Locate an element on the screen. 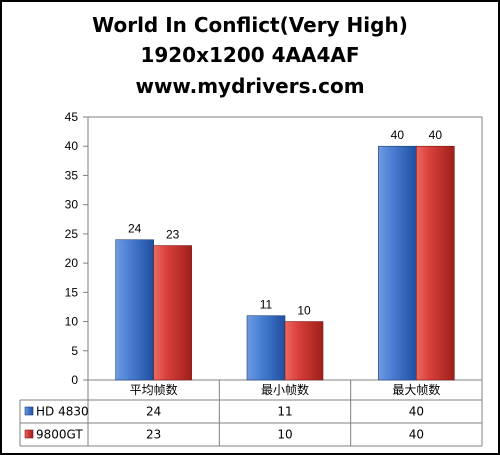 This screenshot has width=500, height=455. chart-title-line-1: World In Conflict(Very High) is located at coordinates (250, 25).